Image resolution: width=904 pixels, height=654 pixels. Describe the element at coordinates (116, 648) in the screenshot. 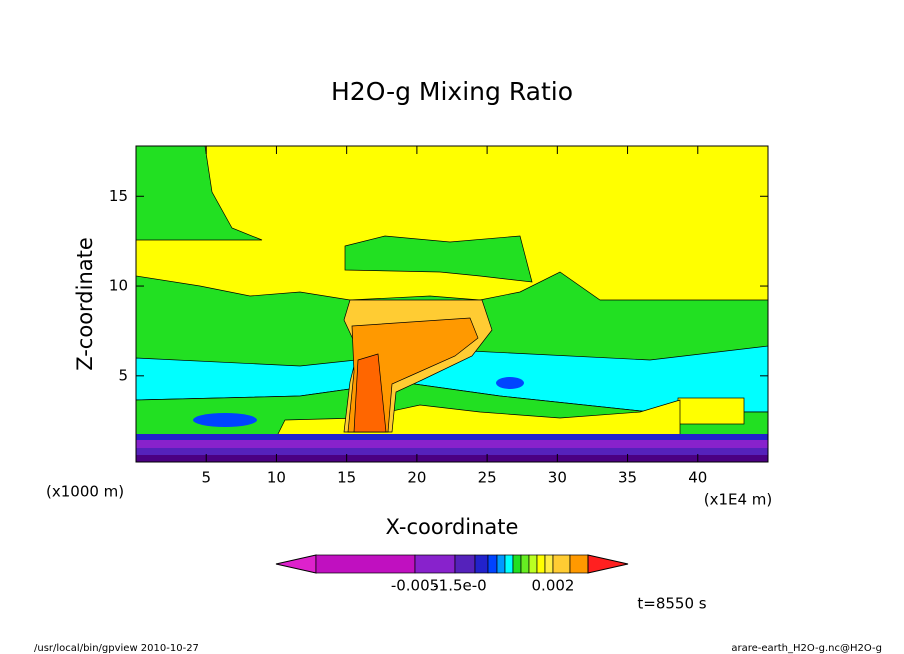

I see `footer-left: /usr/local/bin/gpview 2010-10-27` at that location.